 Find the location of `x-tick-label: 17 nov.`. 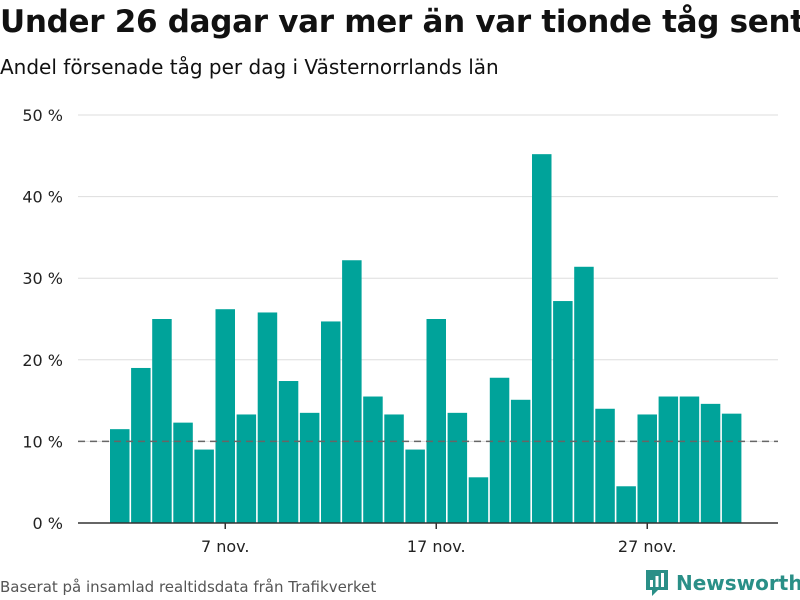

x-tick-label: 17 nov. is located at coordinates (436, 546).